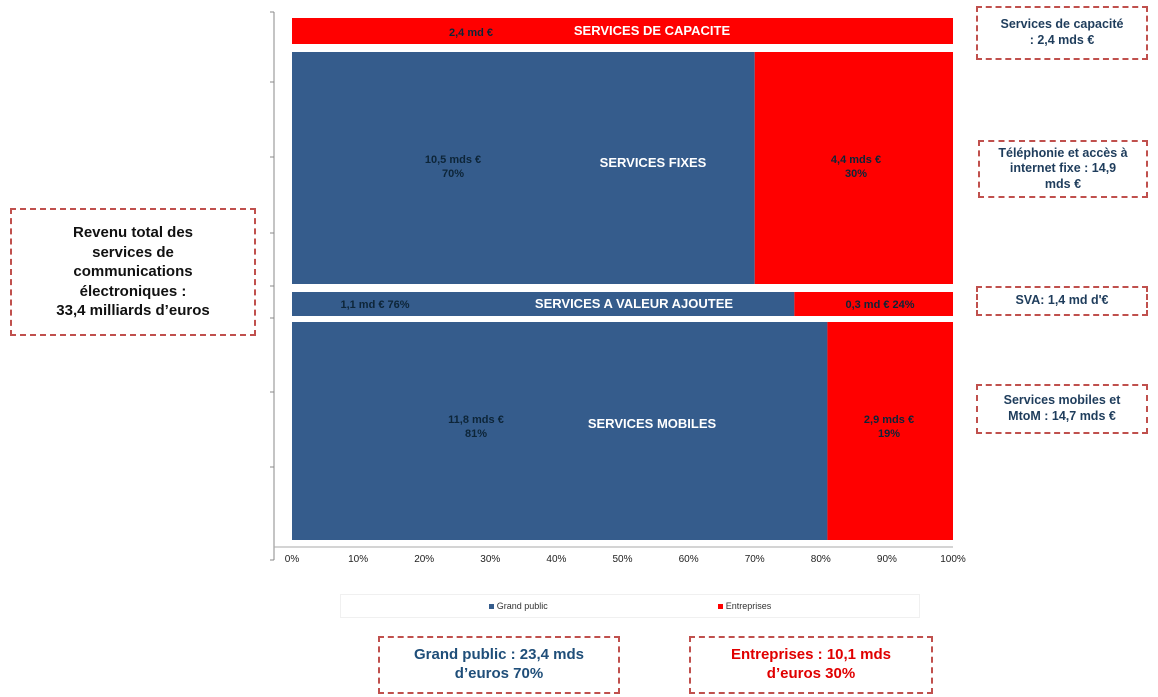  What do you see at coordinates (720, 606) in the screenshot?
I see `legend-swatch-entreprises` at bounding box center [720, 606].